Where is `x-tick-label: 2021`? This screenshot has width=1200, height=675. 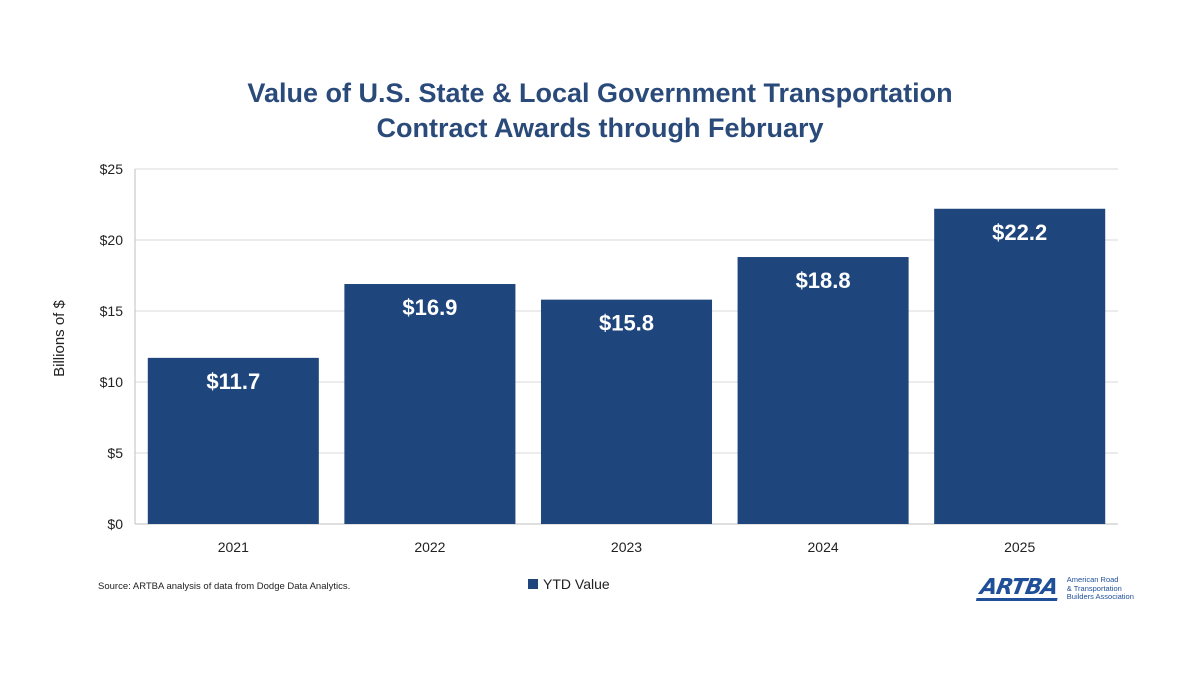
x-tick-label: 2021 is located at coordinates (233, 547).